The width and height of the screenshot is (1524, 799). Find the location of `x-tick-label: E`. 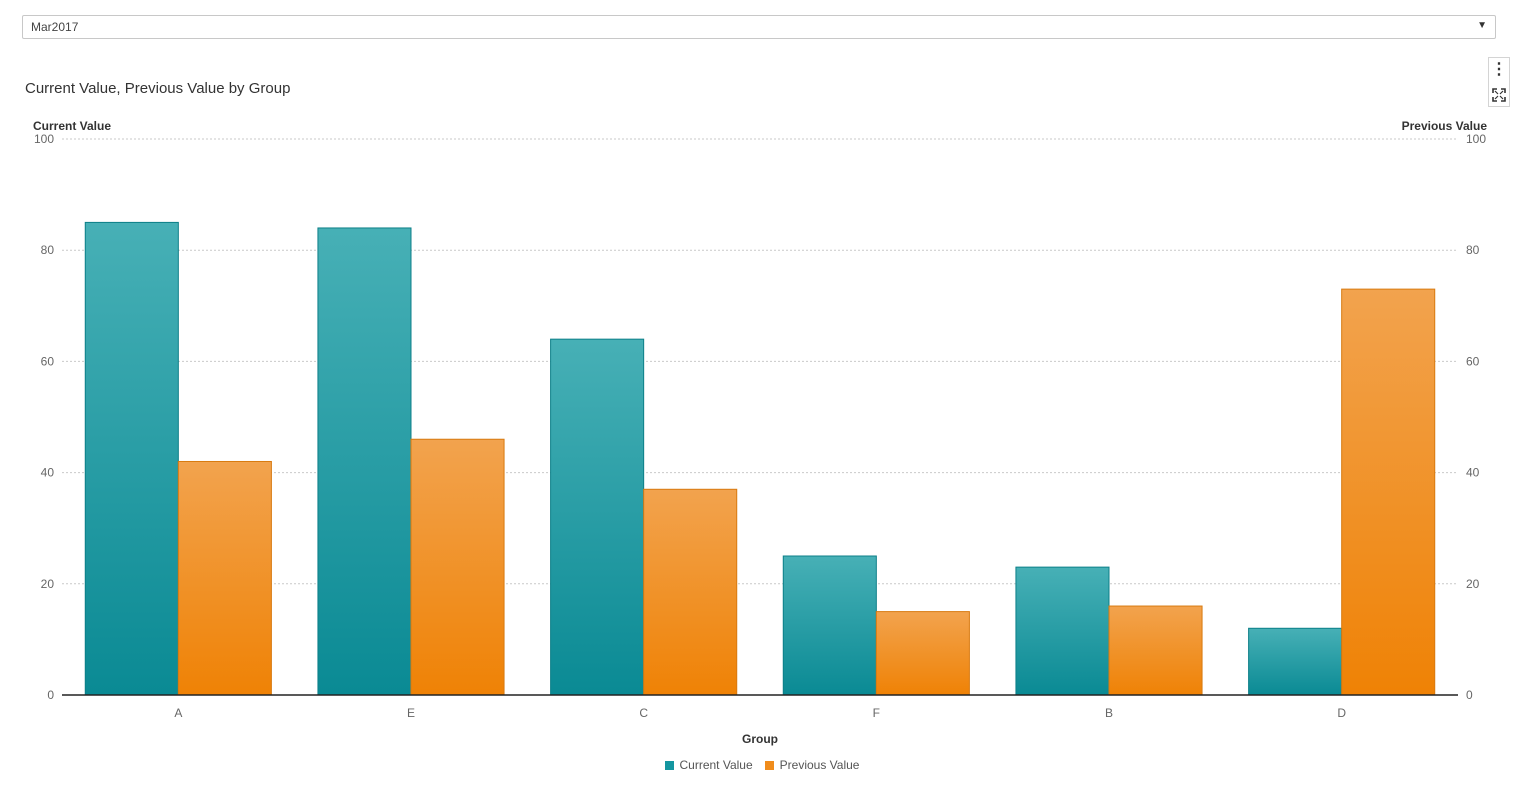

x-tick-label: E is located at coordinates (411, 713).